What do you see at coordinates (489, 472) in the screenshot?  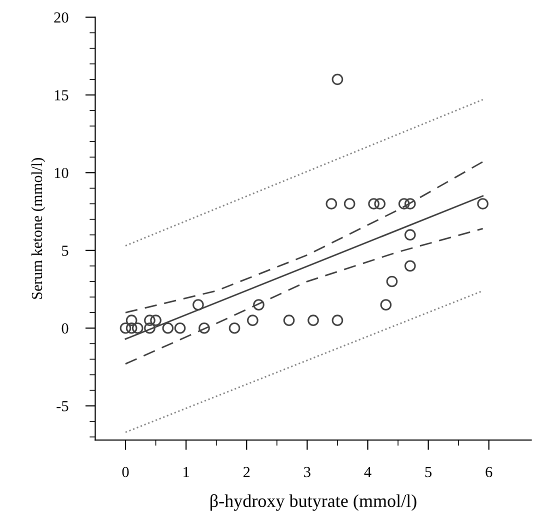 I see `x-tick-label: 6` at bounding box center [489, 472].